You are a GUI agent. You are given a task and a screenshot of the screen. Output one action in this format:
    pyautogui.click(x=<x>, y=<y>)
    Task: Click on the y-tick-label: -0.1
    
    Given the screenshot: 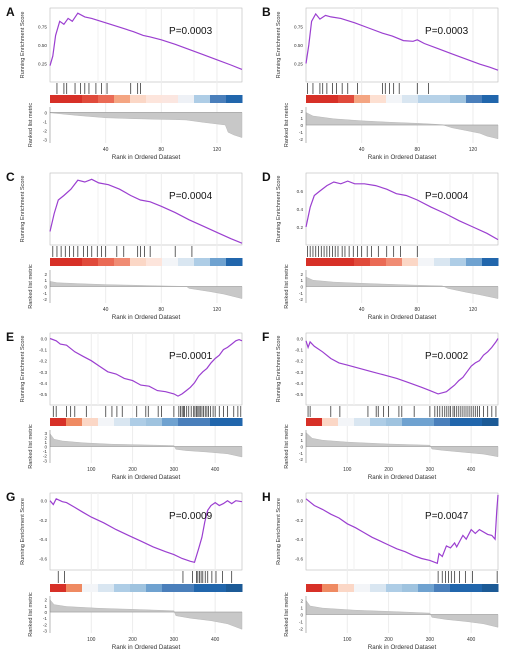 What is the action you would take?
    pyautogui.click(x=43, y=350)
    